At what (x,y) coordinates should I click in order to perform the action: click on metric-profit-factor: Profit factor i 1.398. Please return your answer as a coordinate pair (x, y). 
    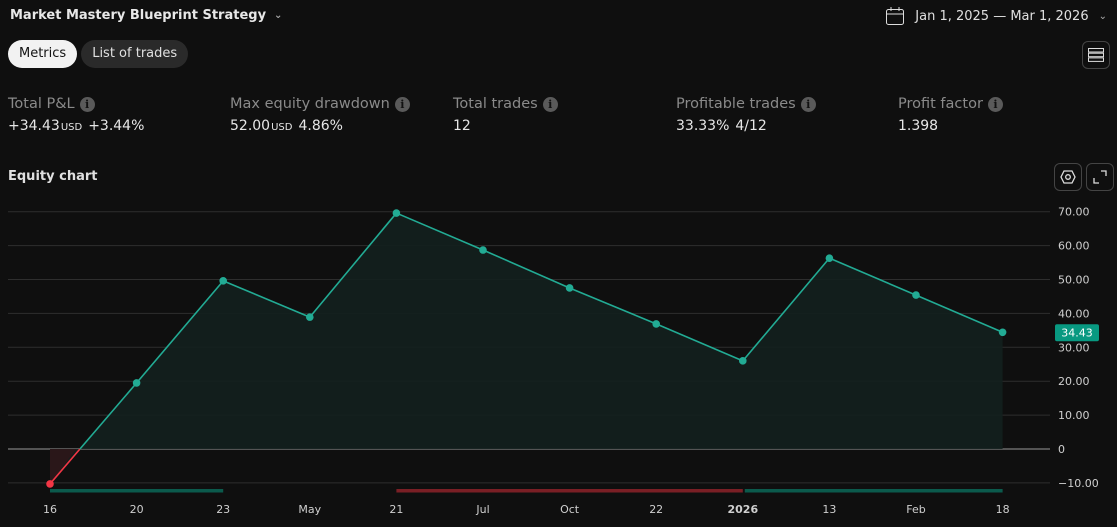
    Looking at the image, I should click on (950, 115).